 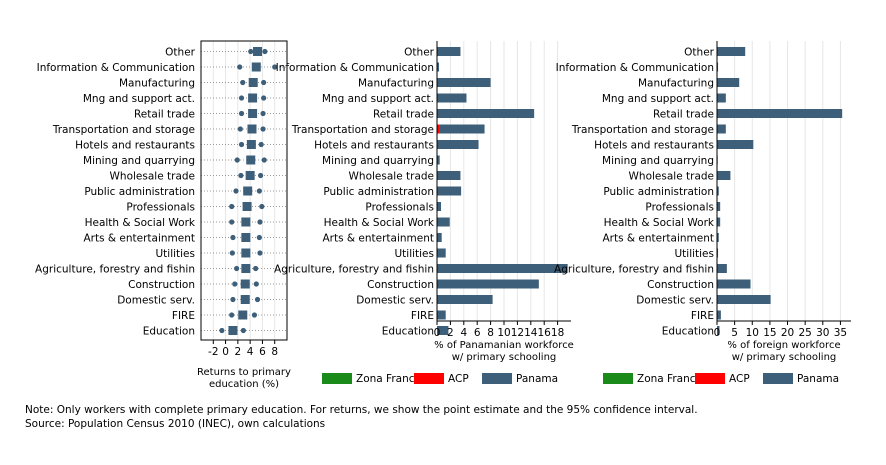 I want to click on tick-label: 6, so click(x=262, y=352).